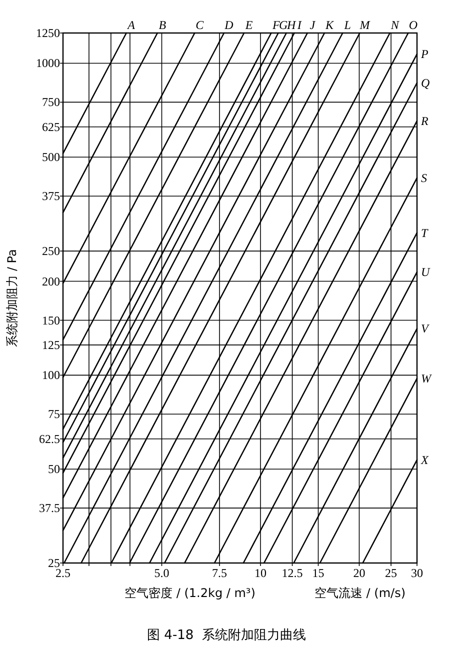  Describe the element at coordinates (226, 635) in the screenshot. I see `text: 图 4-18 系统附加阻力曲线` at that location.